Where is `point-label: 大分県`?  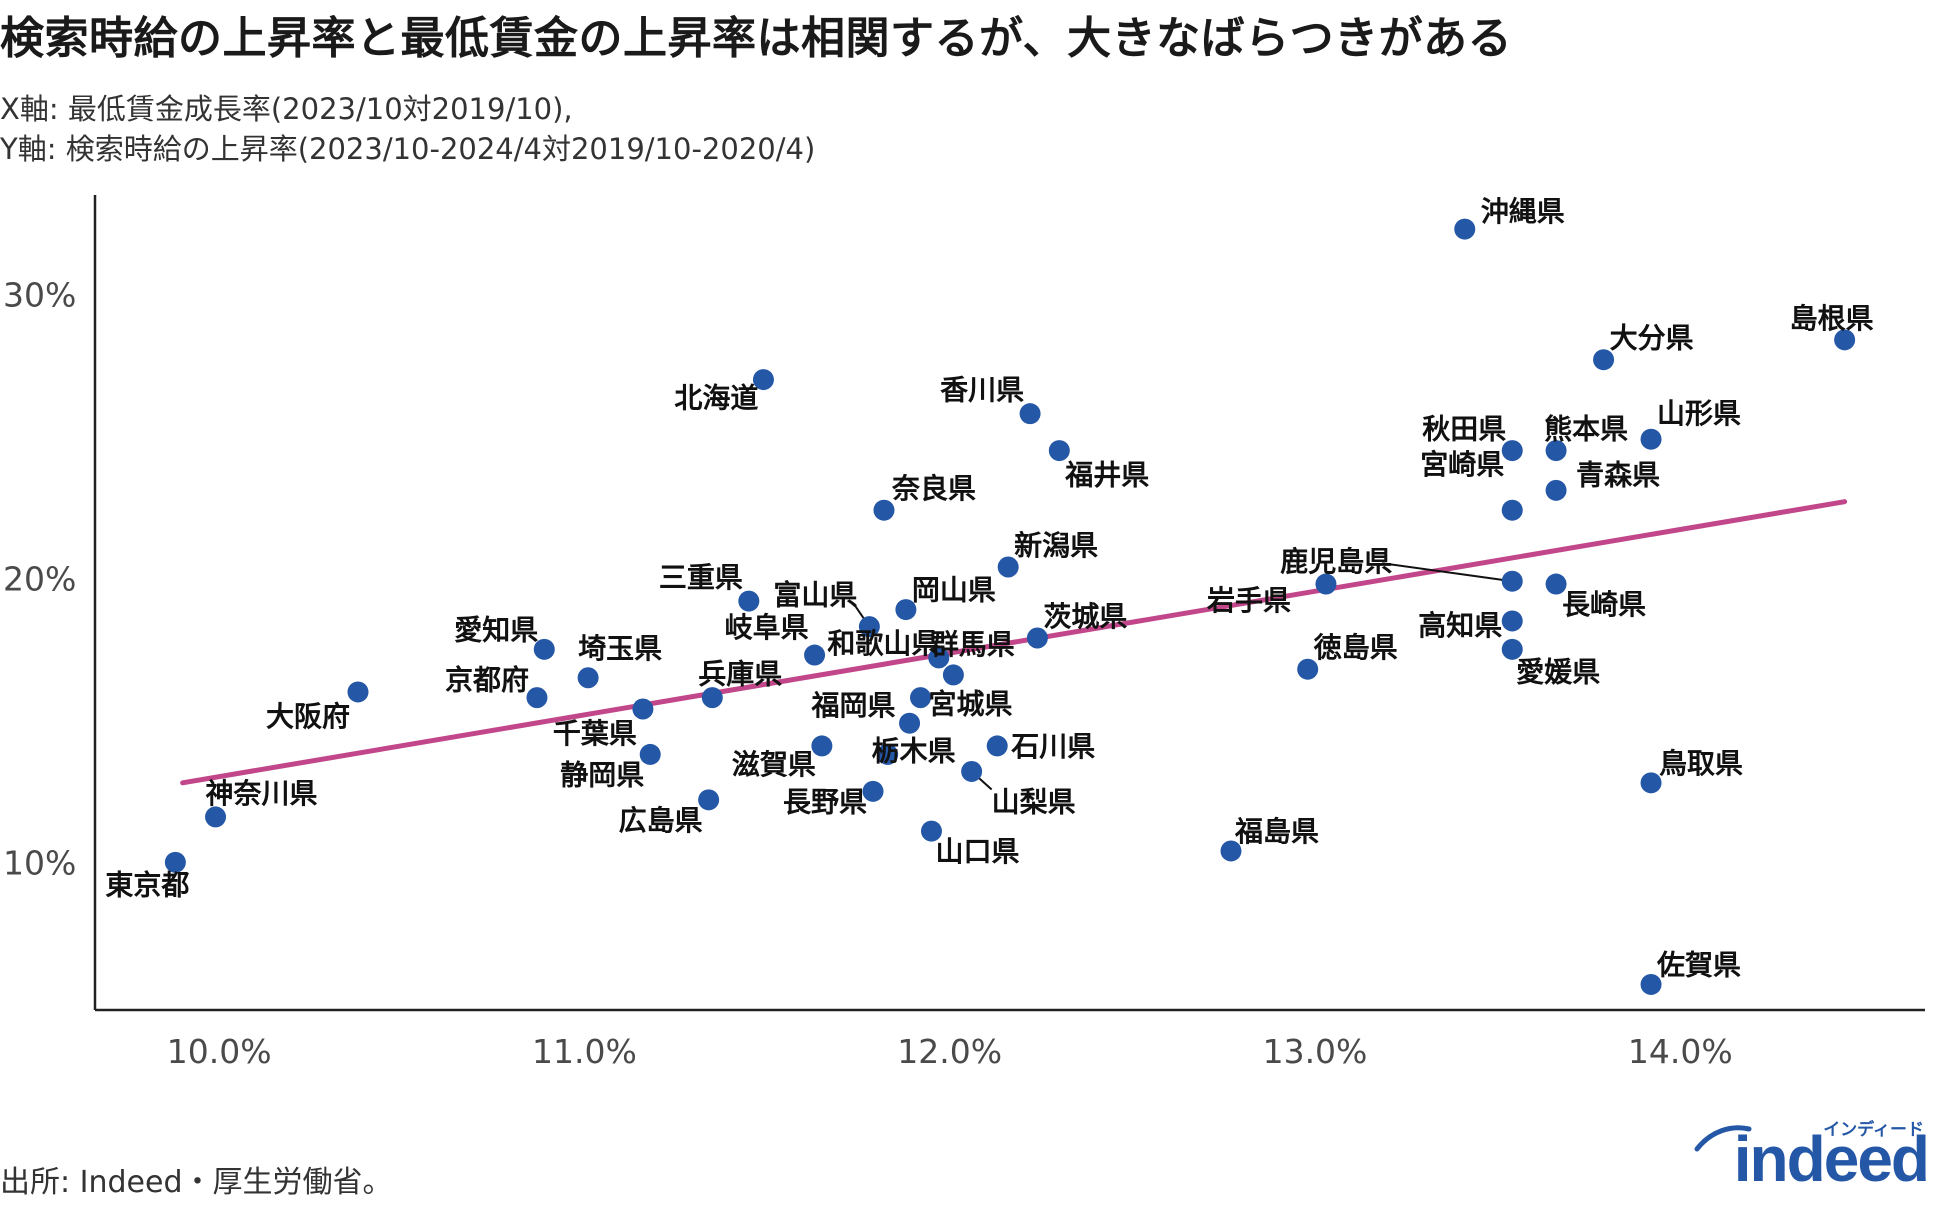
point-label: 大分県 is located at coordinates (1652, 338).